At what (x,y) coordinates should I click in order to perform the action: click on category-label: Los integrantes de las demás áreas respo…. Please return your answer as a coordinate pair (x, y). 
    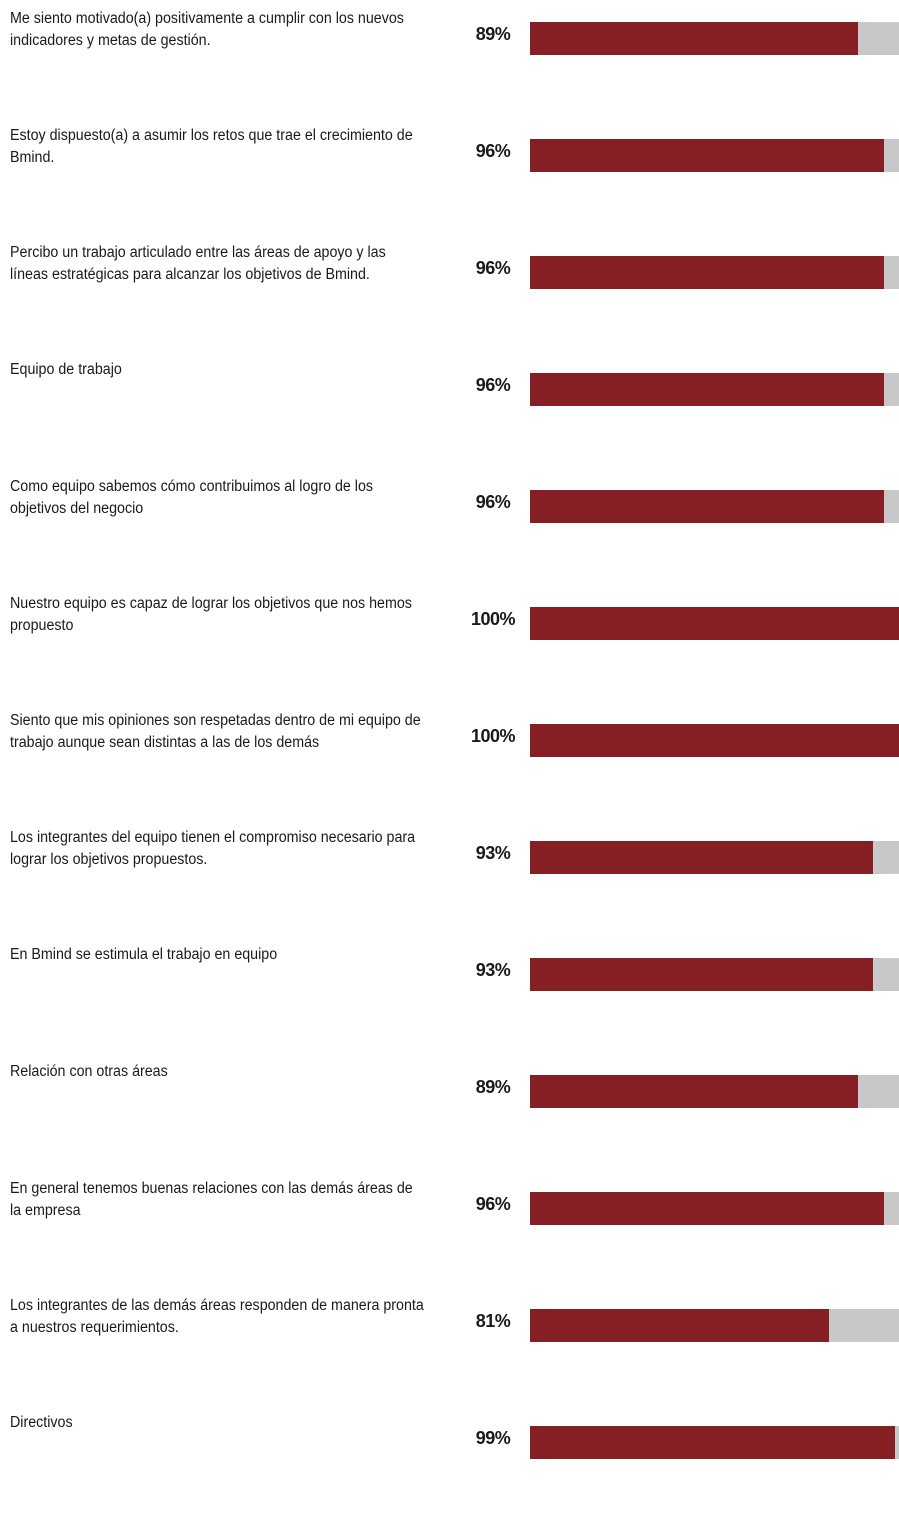
    Looking at the image, I should click on (217, 1316).